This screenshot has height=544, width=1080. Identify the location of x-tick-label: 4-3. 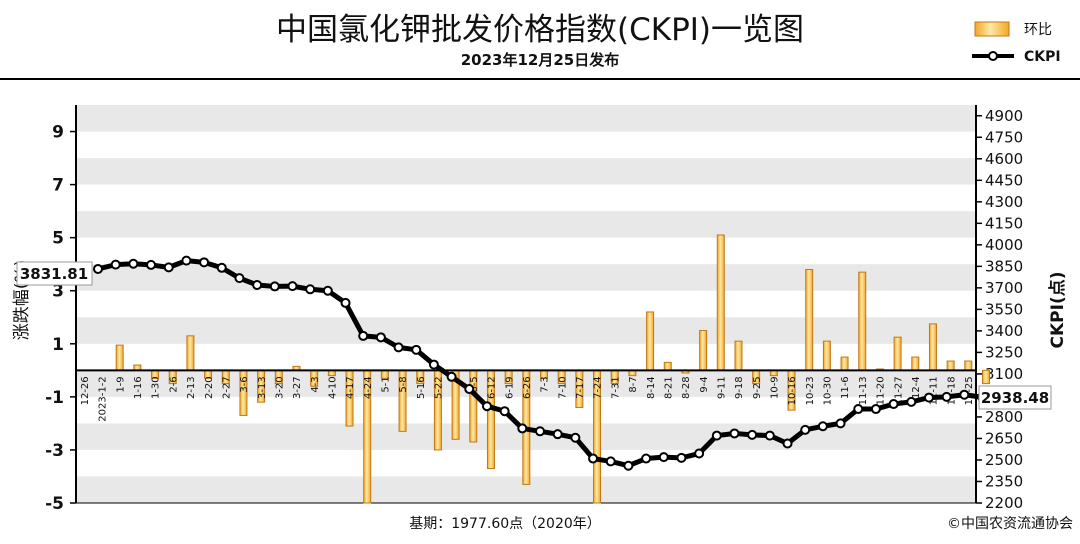
(315, 384).